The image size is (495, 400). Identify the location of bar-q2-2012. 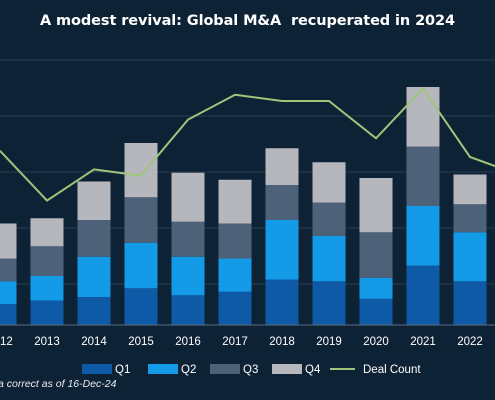
(8, 292).